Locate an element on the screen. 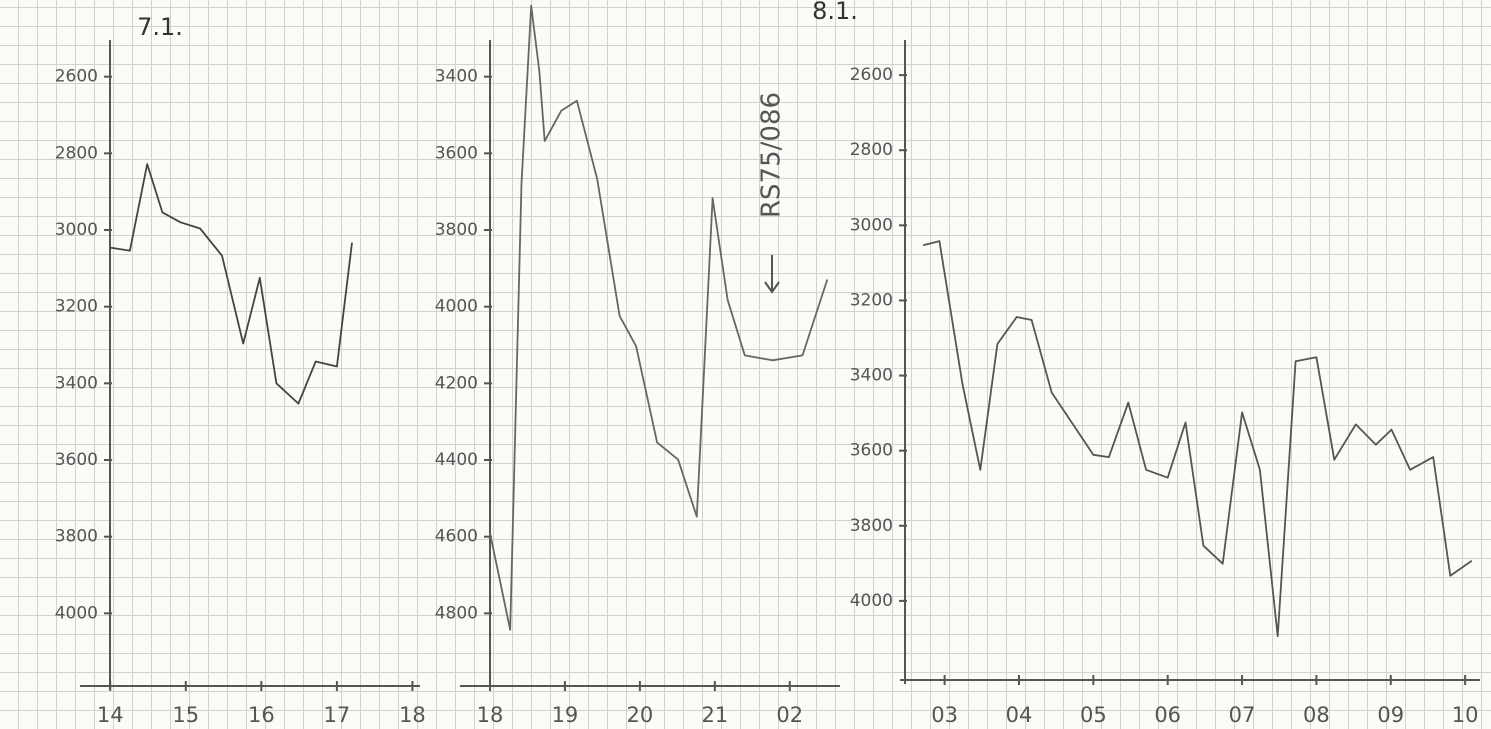 This screenshot has height=729, width=1491. x-tick-label: 16 is located at coordinates (261, 715).